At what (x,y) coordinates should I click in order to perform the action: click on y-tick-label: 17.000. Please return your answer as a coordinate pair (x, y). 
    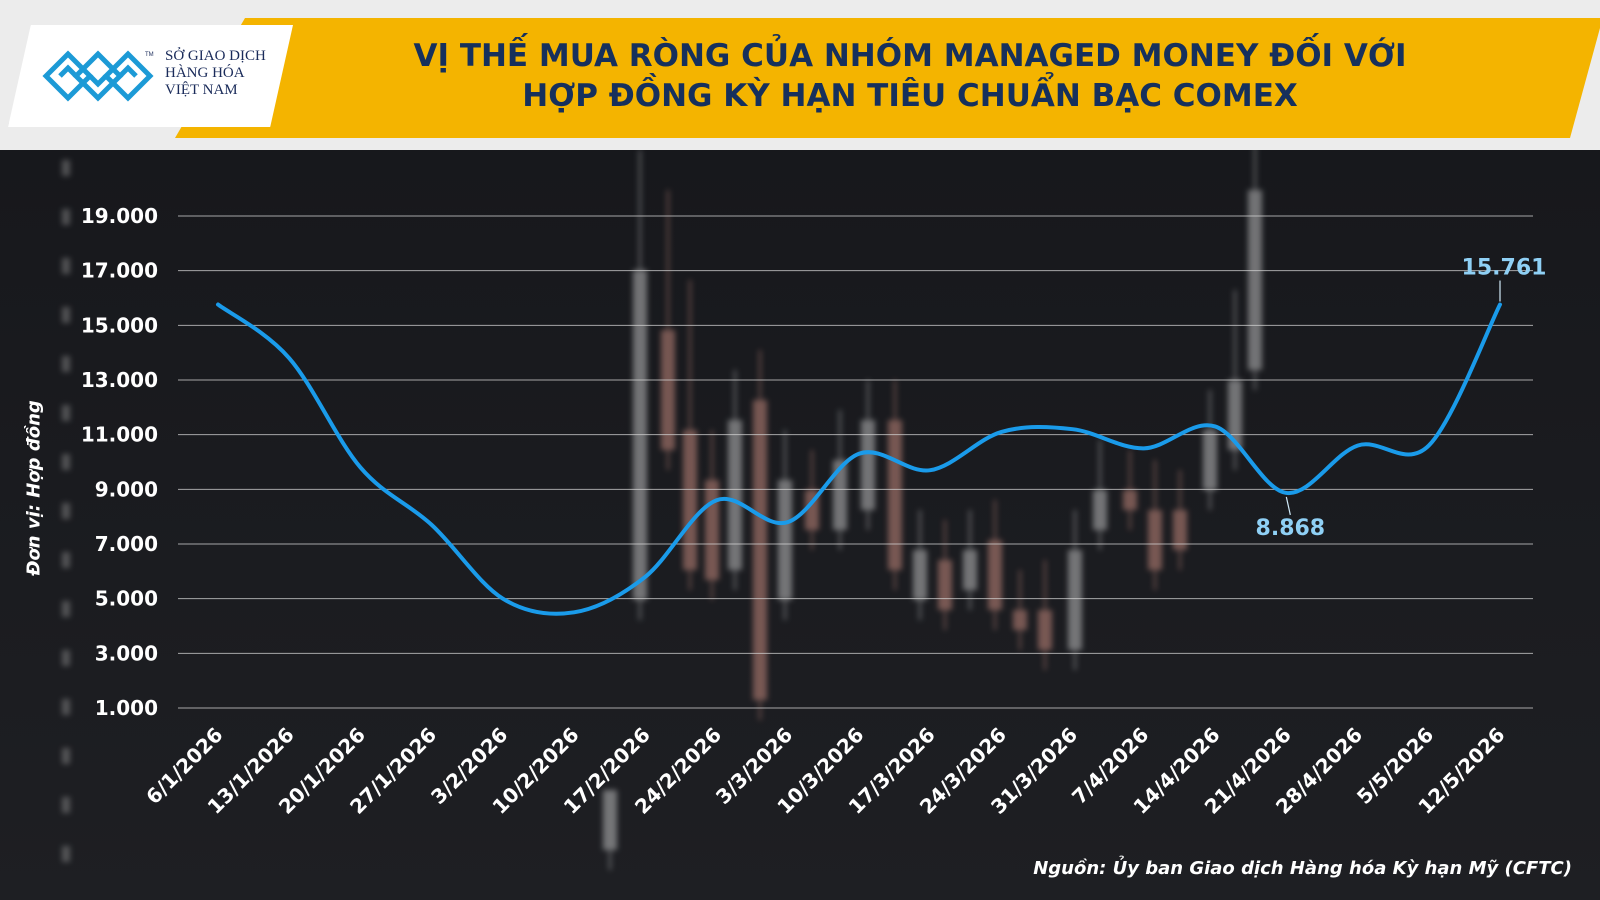
    Looking at the image, I should click on (119, 271).